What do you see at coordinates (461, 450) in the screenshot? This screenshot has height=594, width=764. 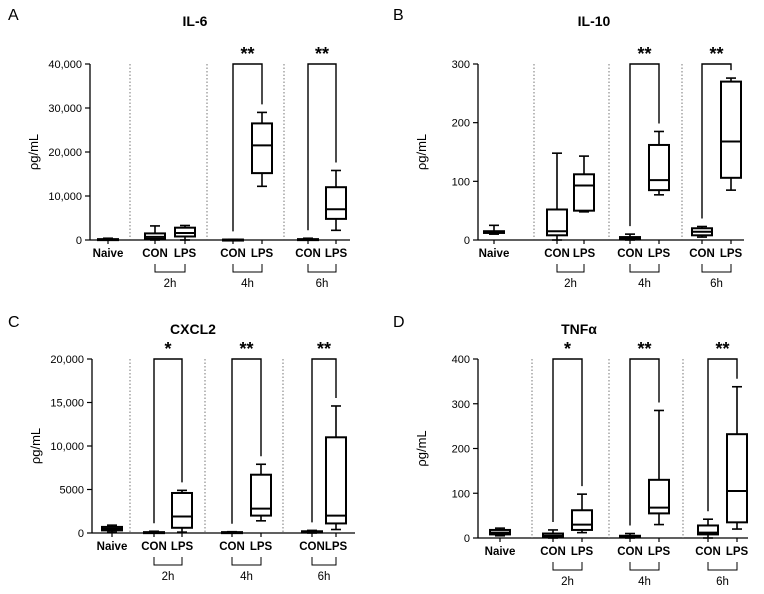 I see `y-tick-label: 200` at bounding box center [461, 450].